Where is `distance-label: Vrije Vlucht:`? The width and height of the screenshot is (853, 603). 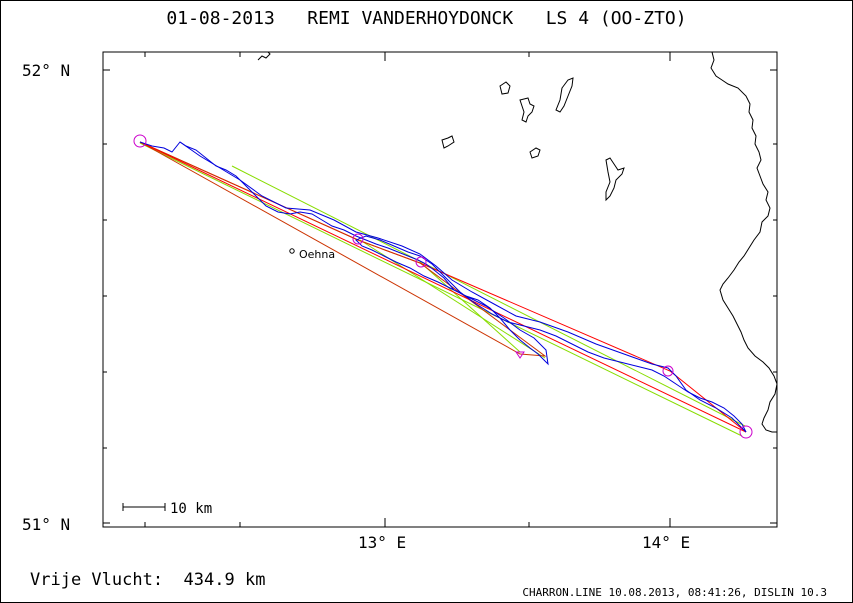
distance-label: Vrije Vlucht: is located at coordinates (97, 580).